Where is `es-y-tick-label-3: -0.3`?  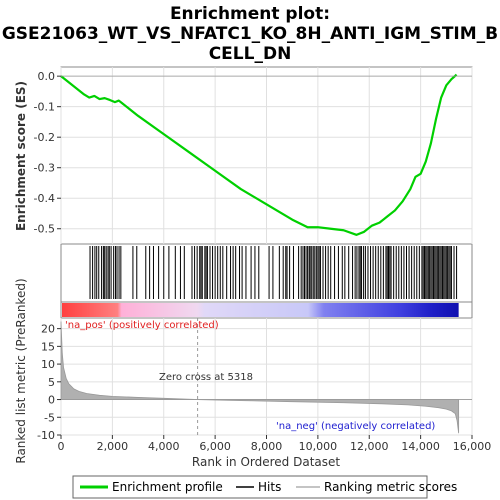
es-y-tick-label-3: -0.3 is located at coordinates (44, 168).